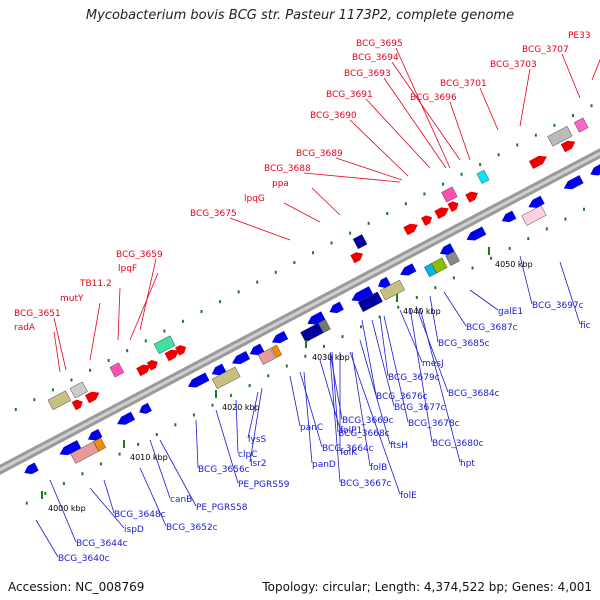  I want to click on forward-gene-label: BCG_3696, so click(433, 98).